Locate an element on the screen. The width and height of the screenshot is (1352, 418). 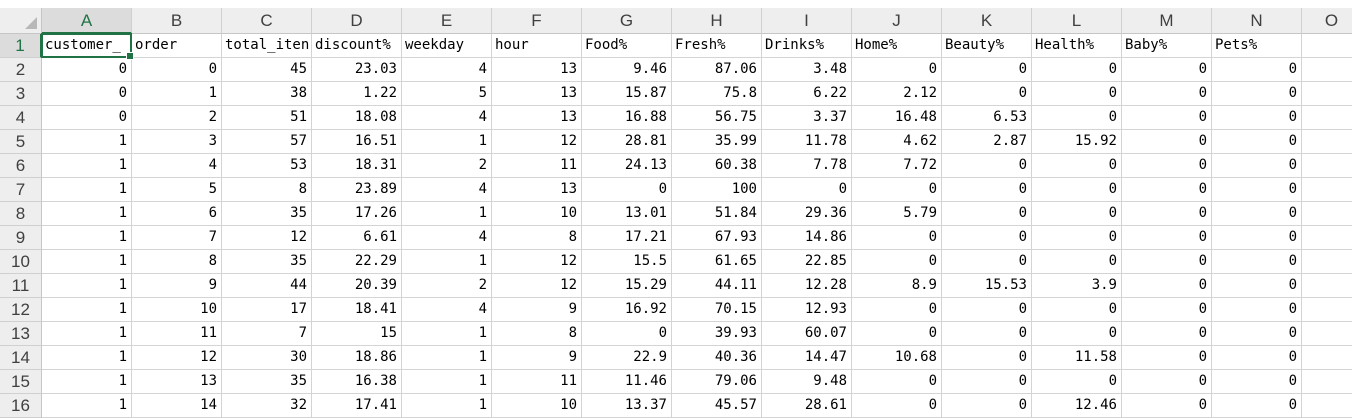
column-header-o: O is located at coordinates (1327, 21).